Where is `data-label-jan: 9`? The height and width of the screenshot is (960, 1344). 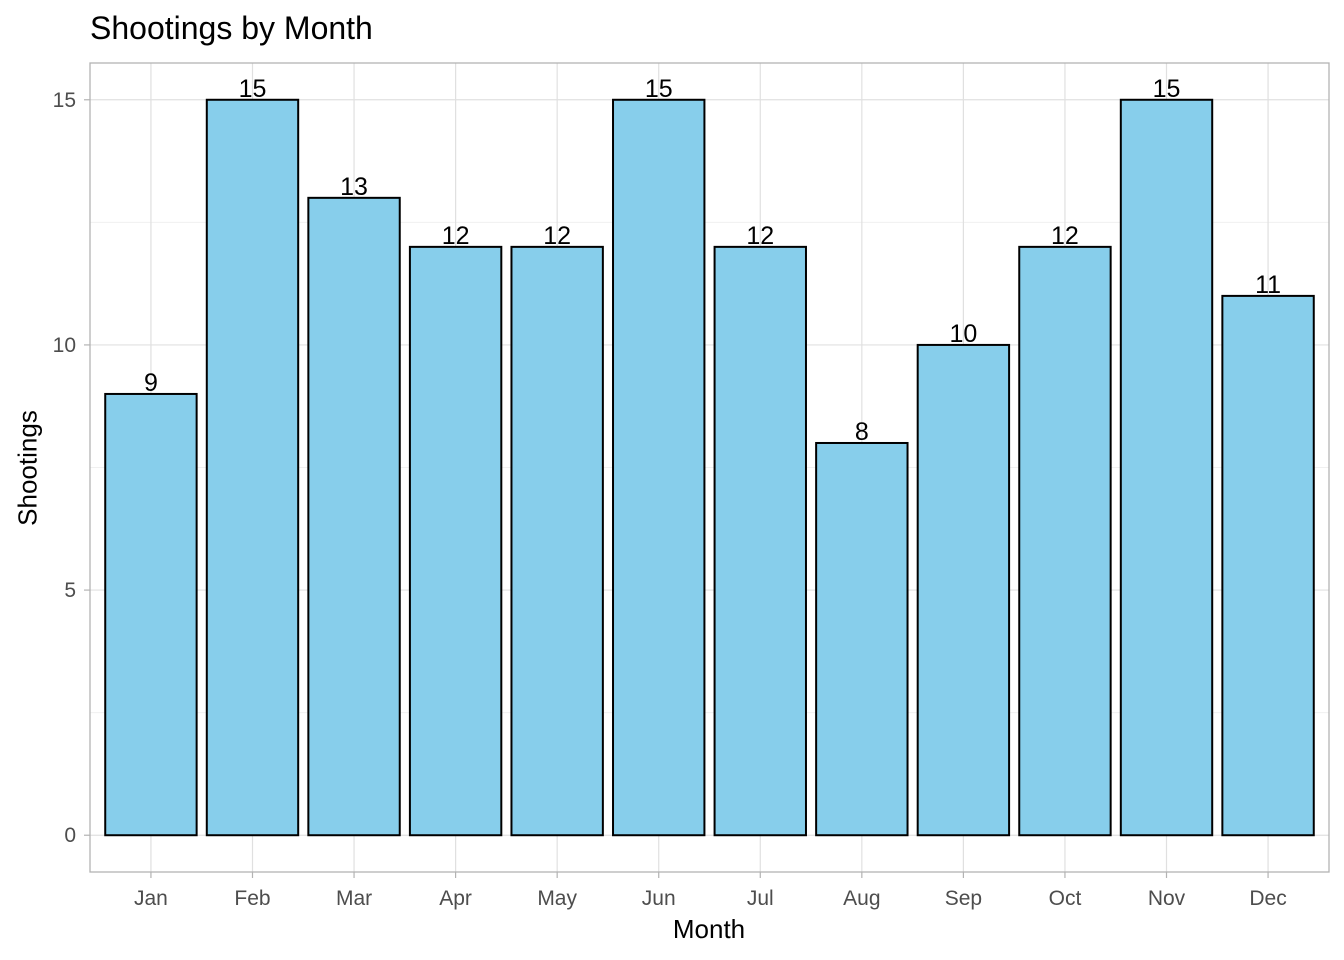
data-label-jan: 9 is located at coordinates (151, 383).